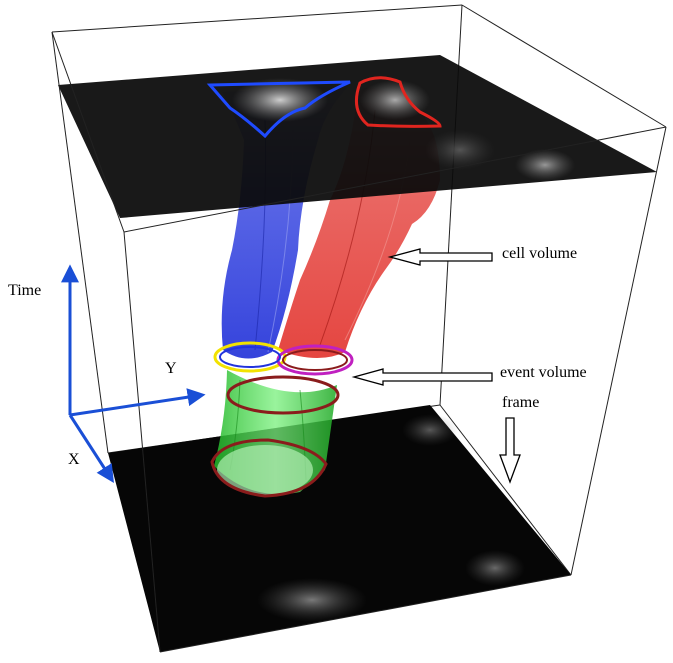 This screenshot has width=673, height=663. Describe the element at coordinates (283, 358) in the screenshot. I see `event-rings` at that location.